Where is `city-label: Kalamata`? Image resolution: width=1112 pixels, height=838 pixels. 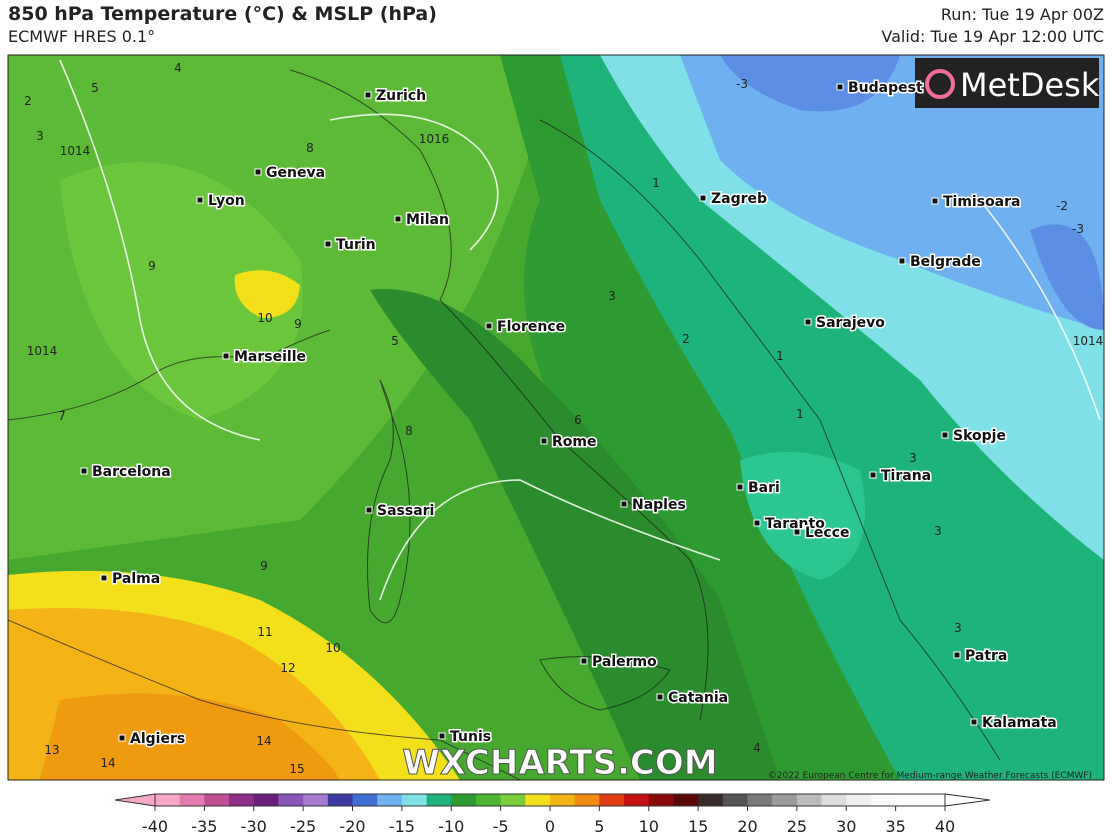
city-label: Kalamata is located at coordinates (1019, 723).